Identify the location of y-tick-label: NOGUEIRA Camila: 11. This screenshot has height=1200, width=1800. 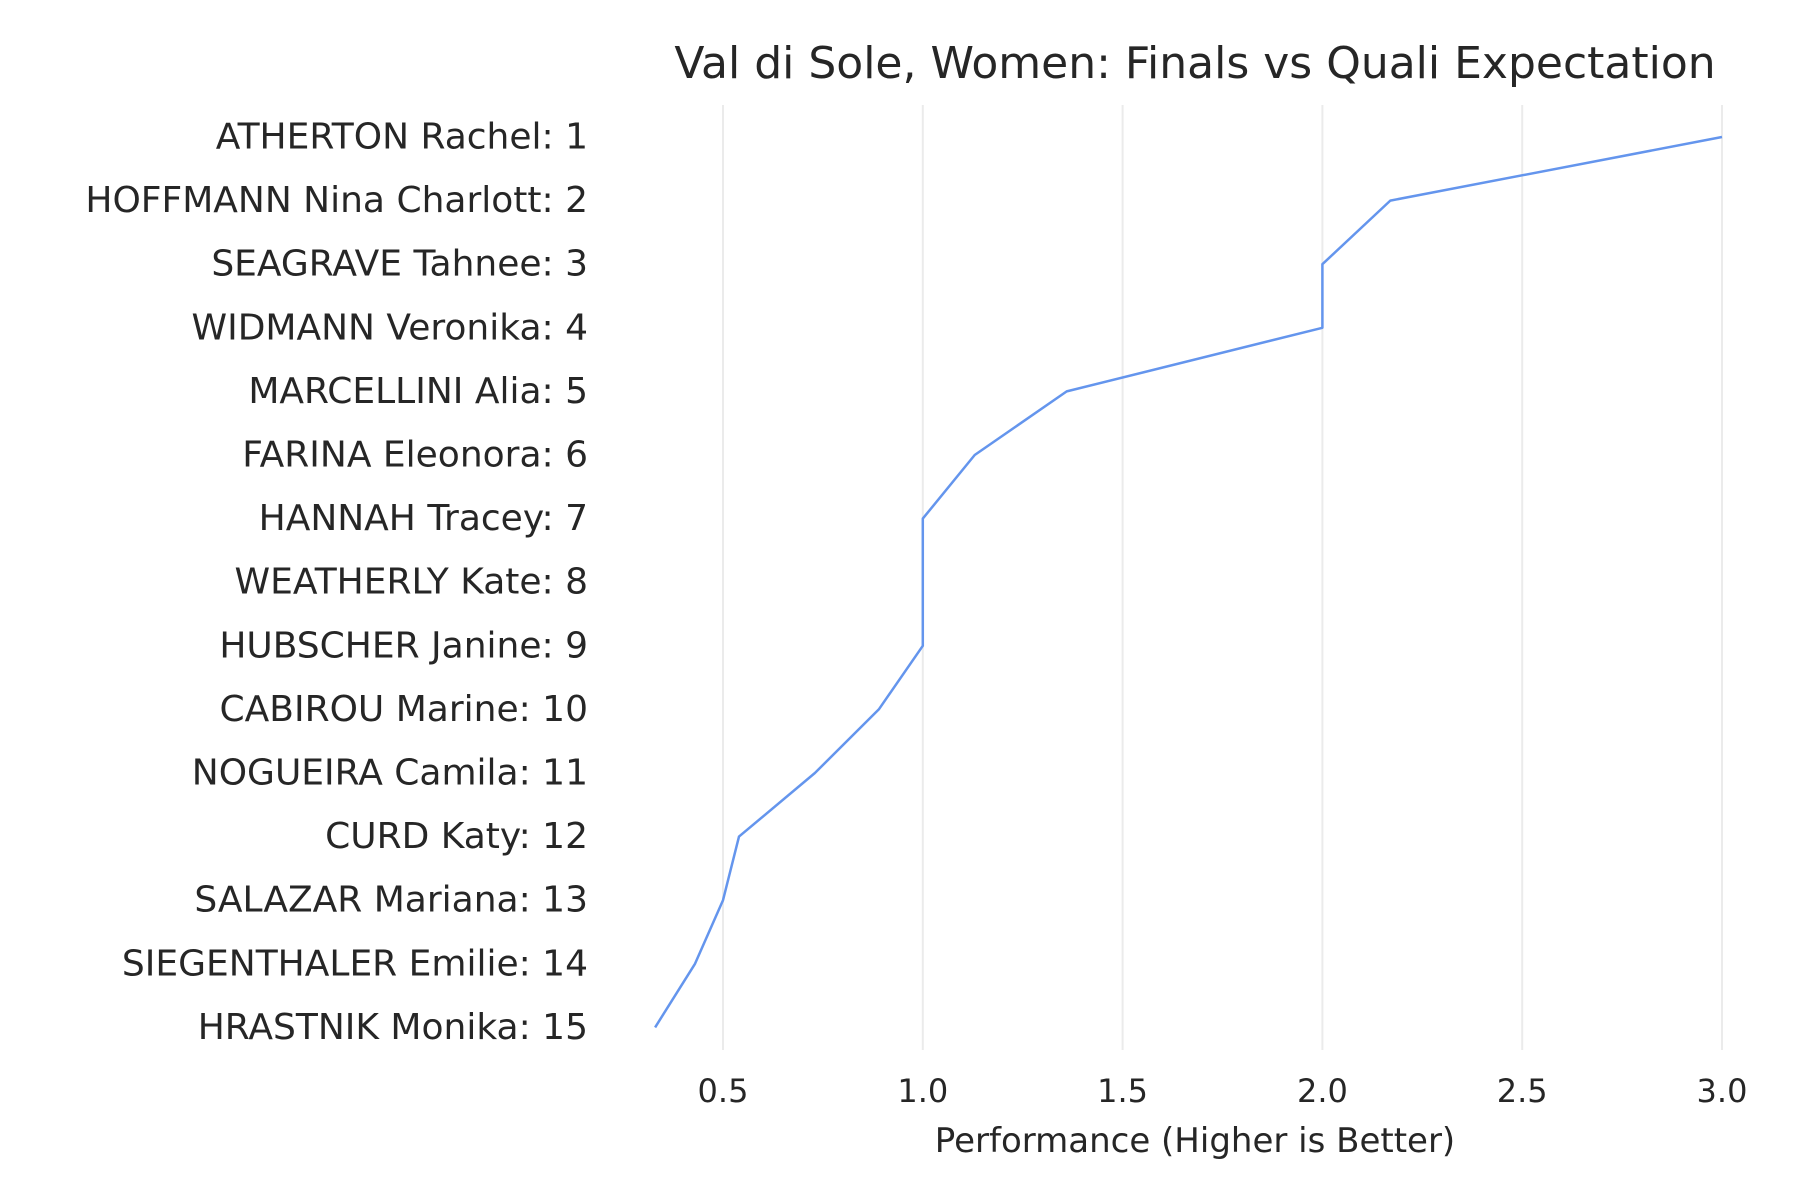
(390, 773).